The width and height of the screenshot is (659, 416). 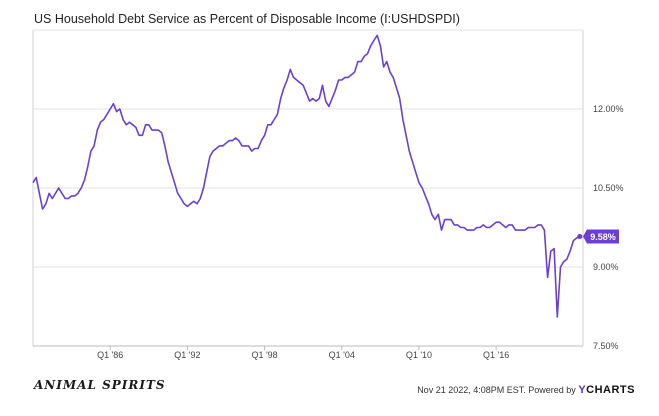 What do you see at coordinates (580, 236) in the screenshot?
I see `last-value-dot` at bounding box center [580, 236].